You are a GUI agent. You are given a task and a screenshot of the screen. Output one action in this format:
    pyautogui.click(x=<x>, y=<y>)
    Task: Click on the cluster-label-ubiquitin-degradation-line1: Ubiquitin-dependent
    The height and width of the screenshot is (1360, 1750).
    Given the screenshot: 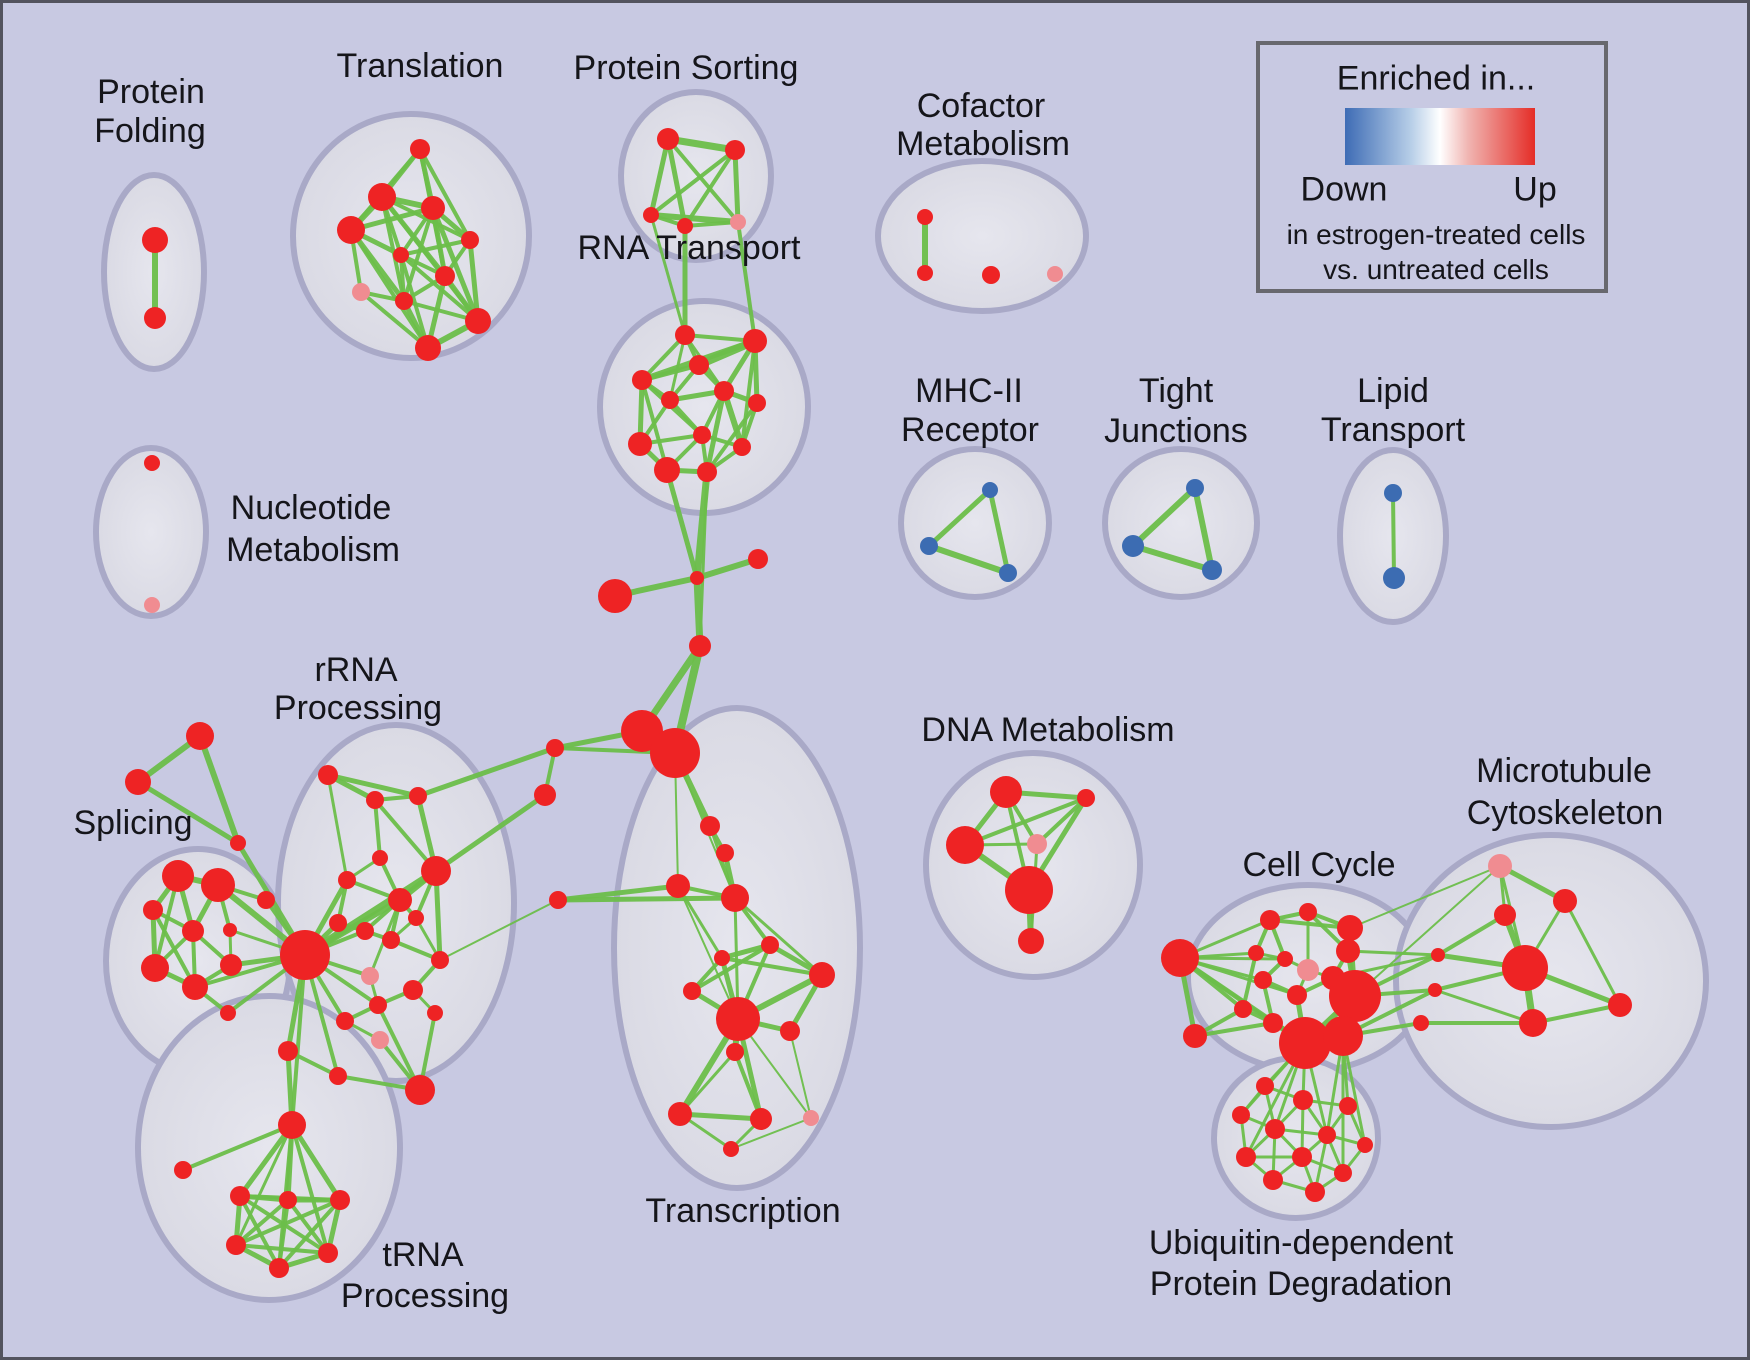 What is the action you would take?
    pyautogui.click(x=1301, y=1243)
    